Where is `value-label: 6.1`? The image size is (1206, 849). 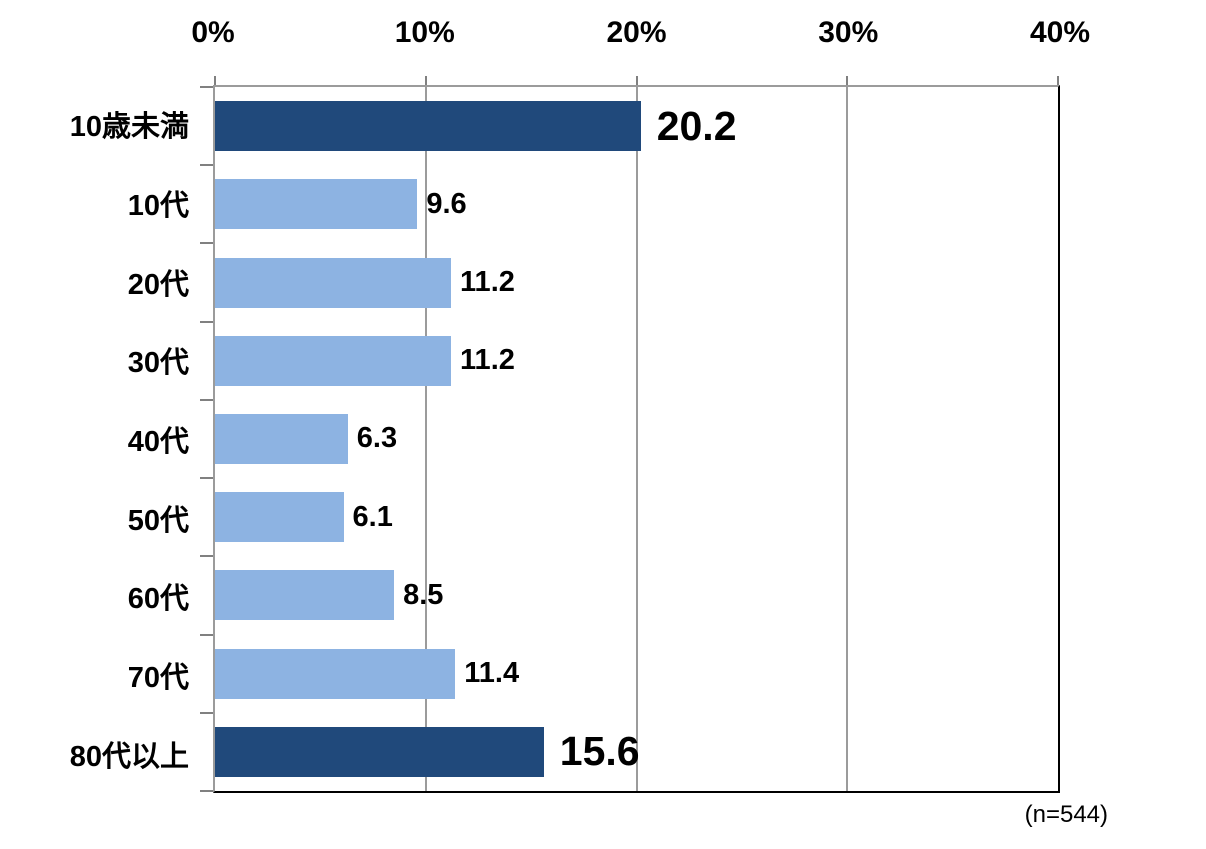
value-label: 6.1 is located at coordinates (372, 516).